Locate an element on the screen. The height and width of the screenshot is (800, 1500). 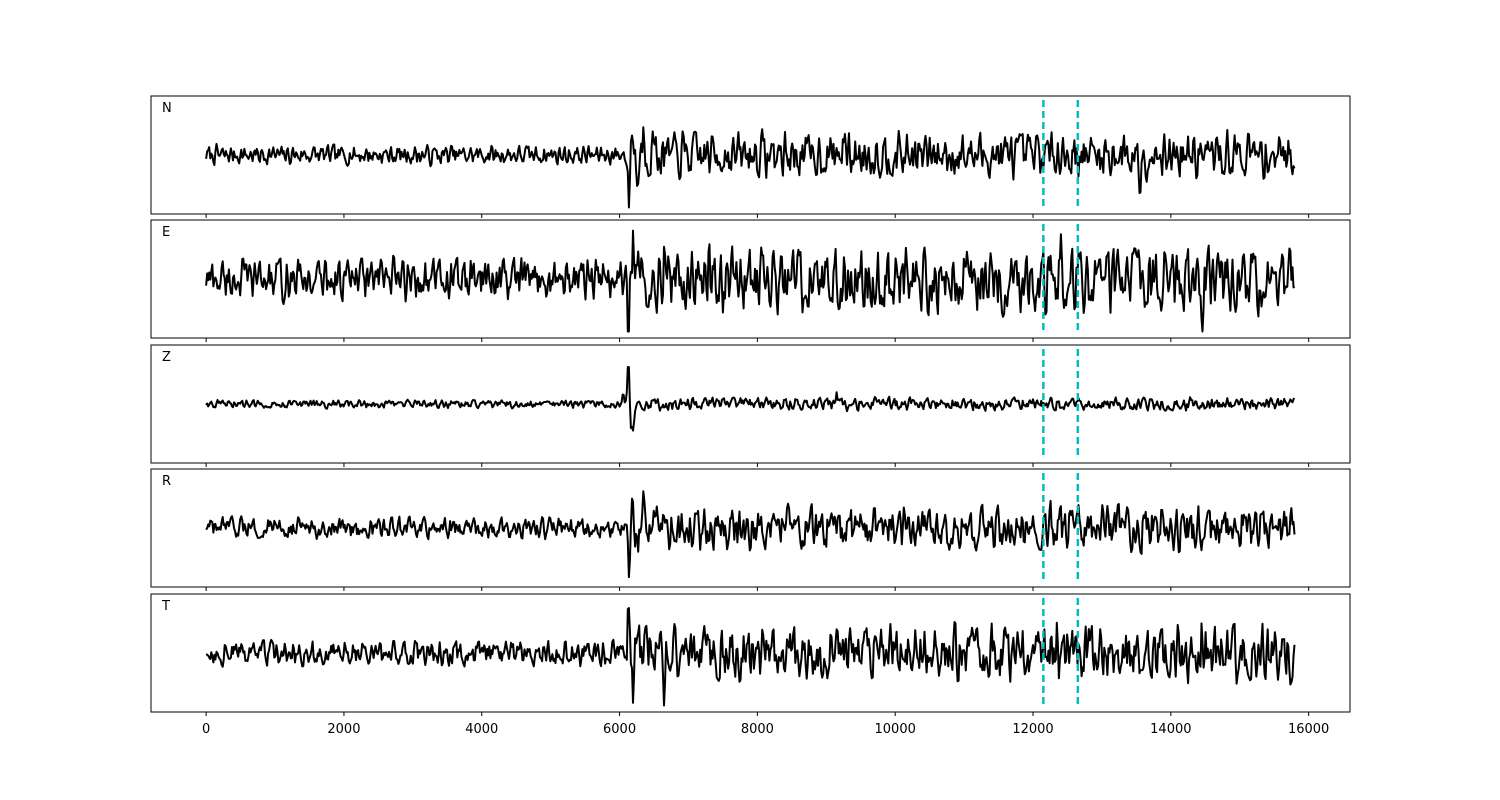
panel-z: Z is located at coordinates (750, 405).